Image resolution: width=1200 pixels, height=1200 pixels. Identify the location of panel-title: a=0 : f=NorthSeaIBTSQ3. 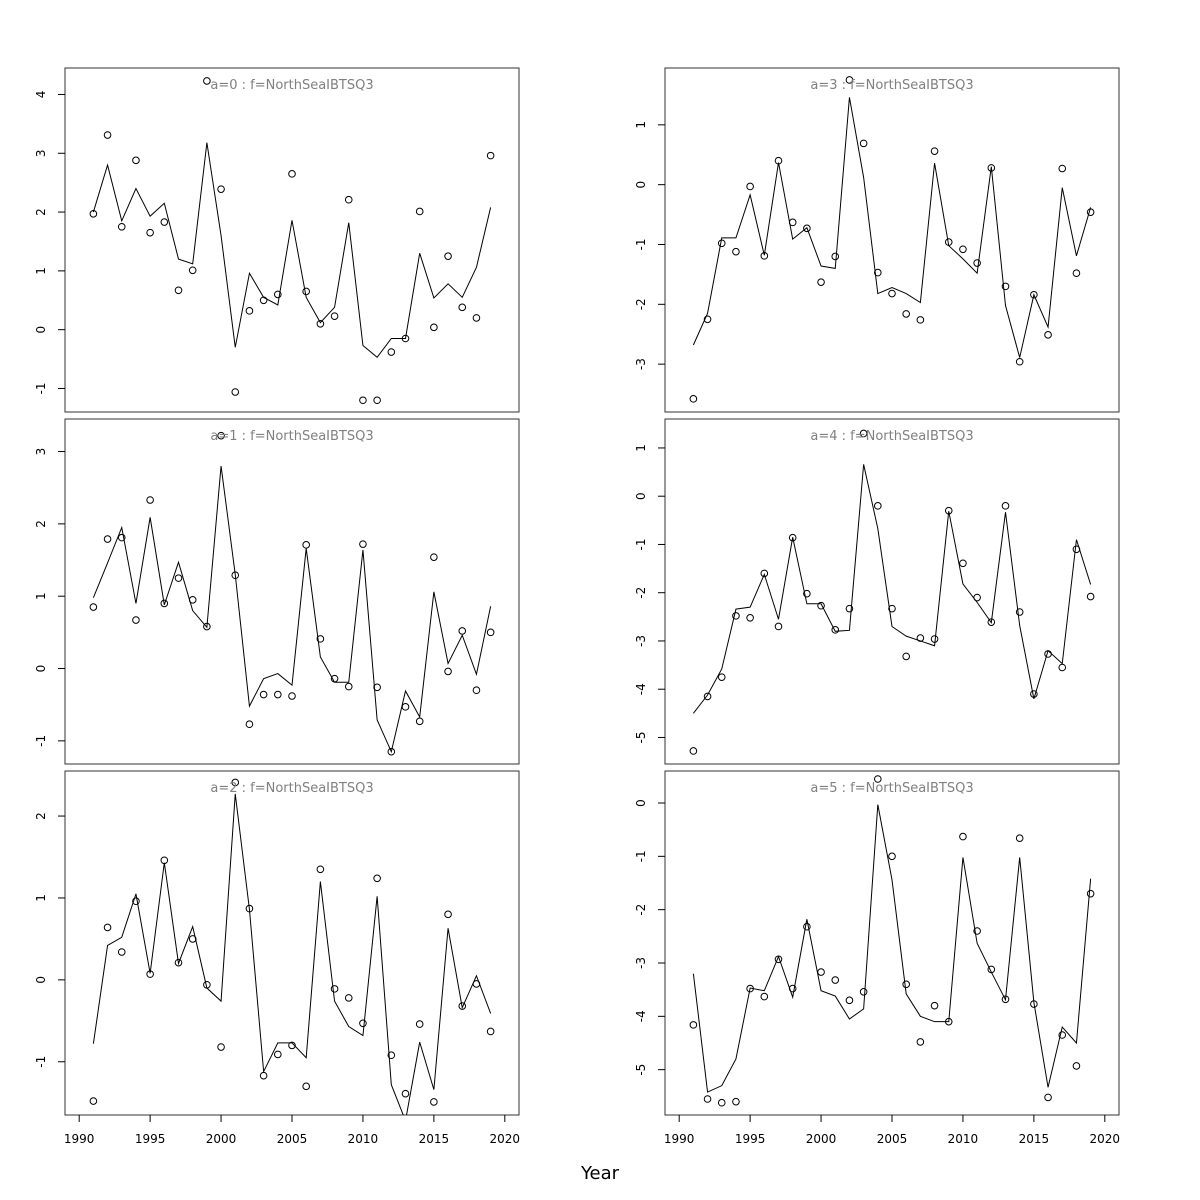
(291, 85).